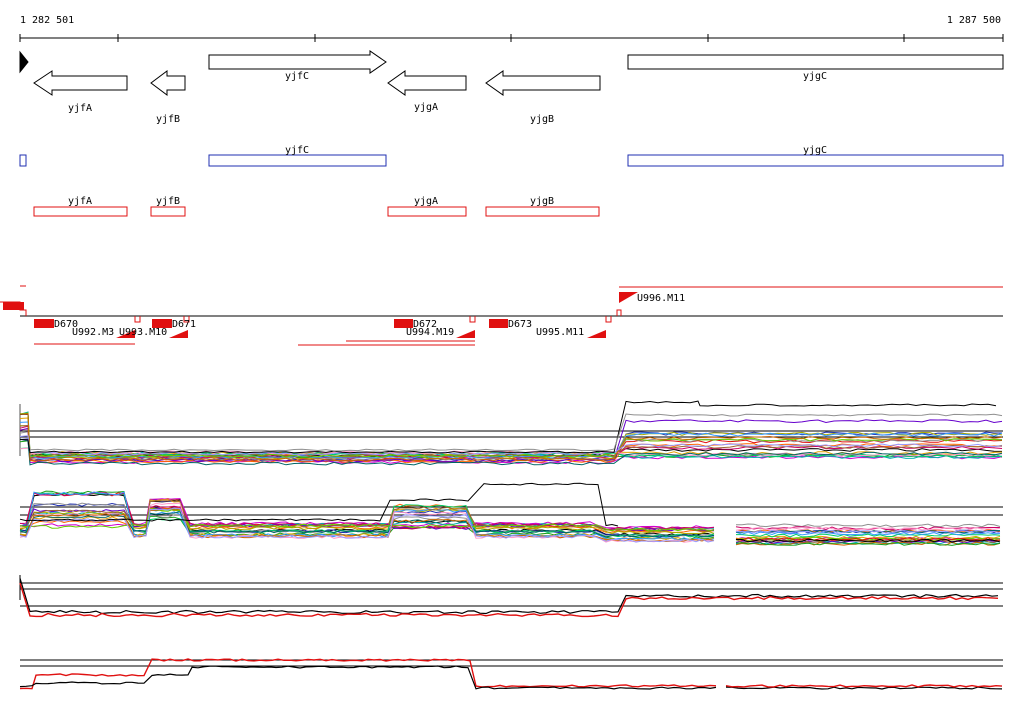 This screenshot has height=718, width=1024. What do you see at coordinates (815, 76) in the screenshot?
I see `gene-label-yjgC: yjgC` at bounding box center [815, 76].